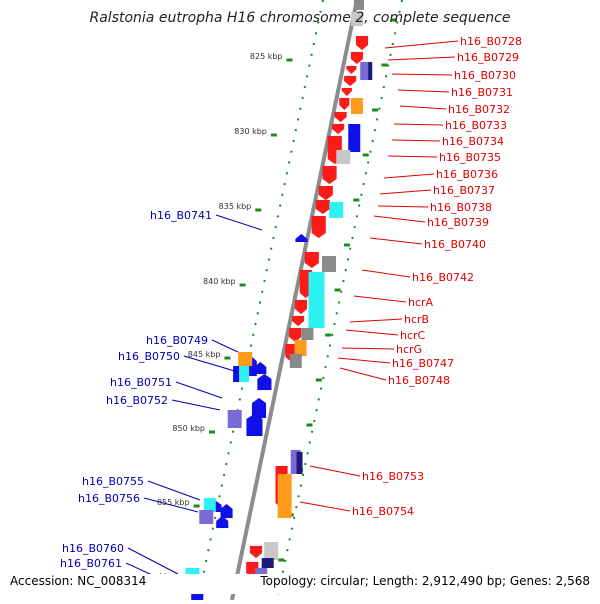  What do you see at coordinates (149, 356) in the screenshot?
I see `reverse-gene-label: h16_B0750` at bounding box center [149, 356].